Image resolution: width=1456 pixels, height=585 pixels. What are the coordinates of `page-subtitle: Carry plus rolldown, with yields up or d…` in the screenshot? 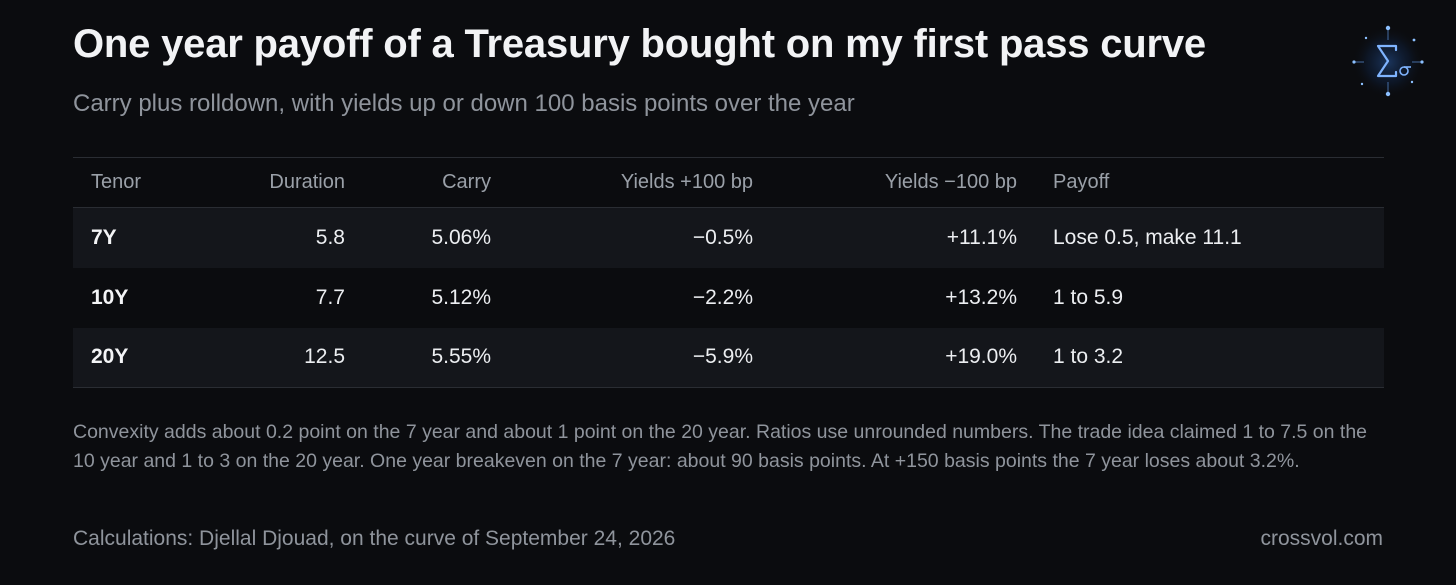 It's located at (464, 103).